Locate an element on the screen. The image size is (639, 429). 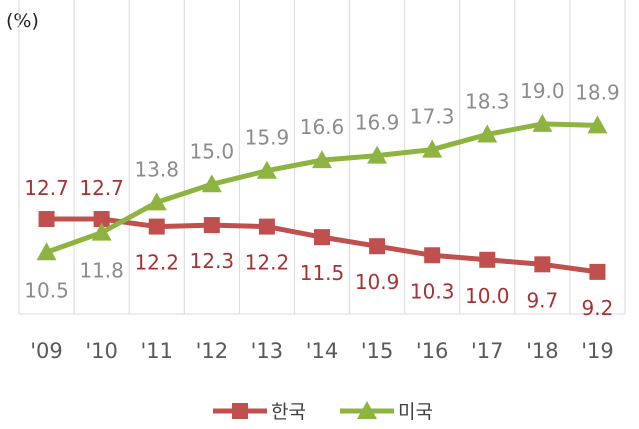
x-tick-label: '13 is located at coordinates (267, 351).